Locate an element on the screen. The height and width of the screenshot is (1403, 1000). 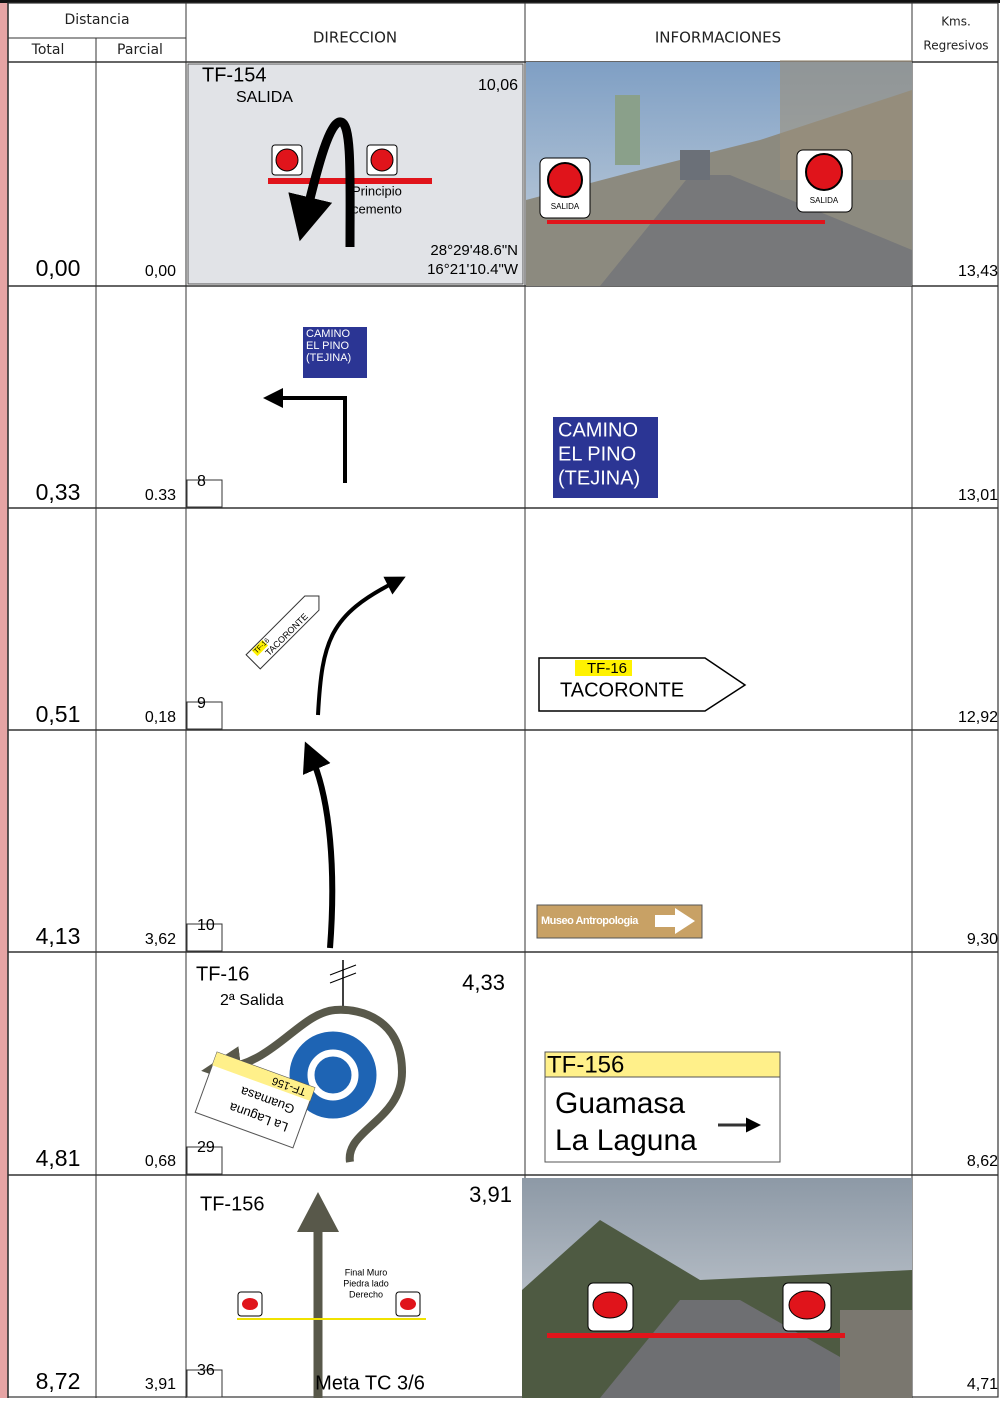
kms-remaining: 12,92 is located at coordinates (978, 717).